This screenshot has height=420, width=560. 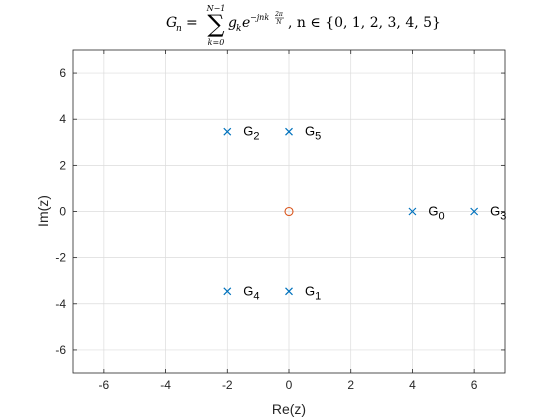 What do you see at coordinates (60, 304) in the screenshot?
I see `y-tick-label: -4` at bounding box center [60, 304].